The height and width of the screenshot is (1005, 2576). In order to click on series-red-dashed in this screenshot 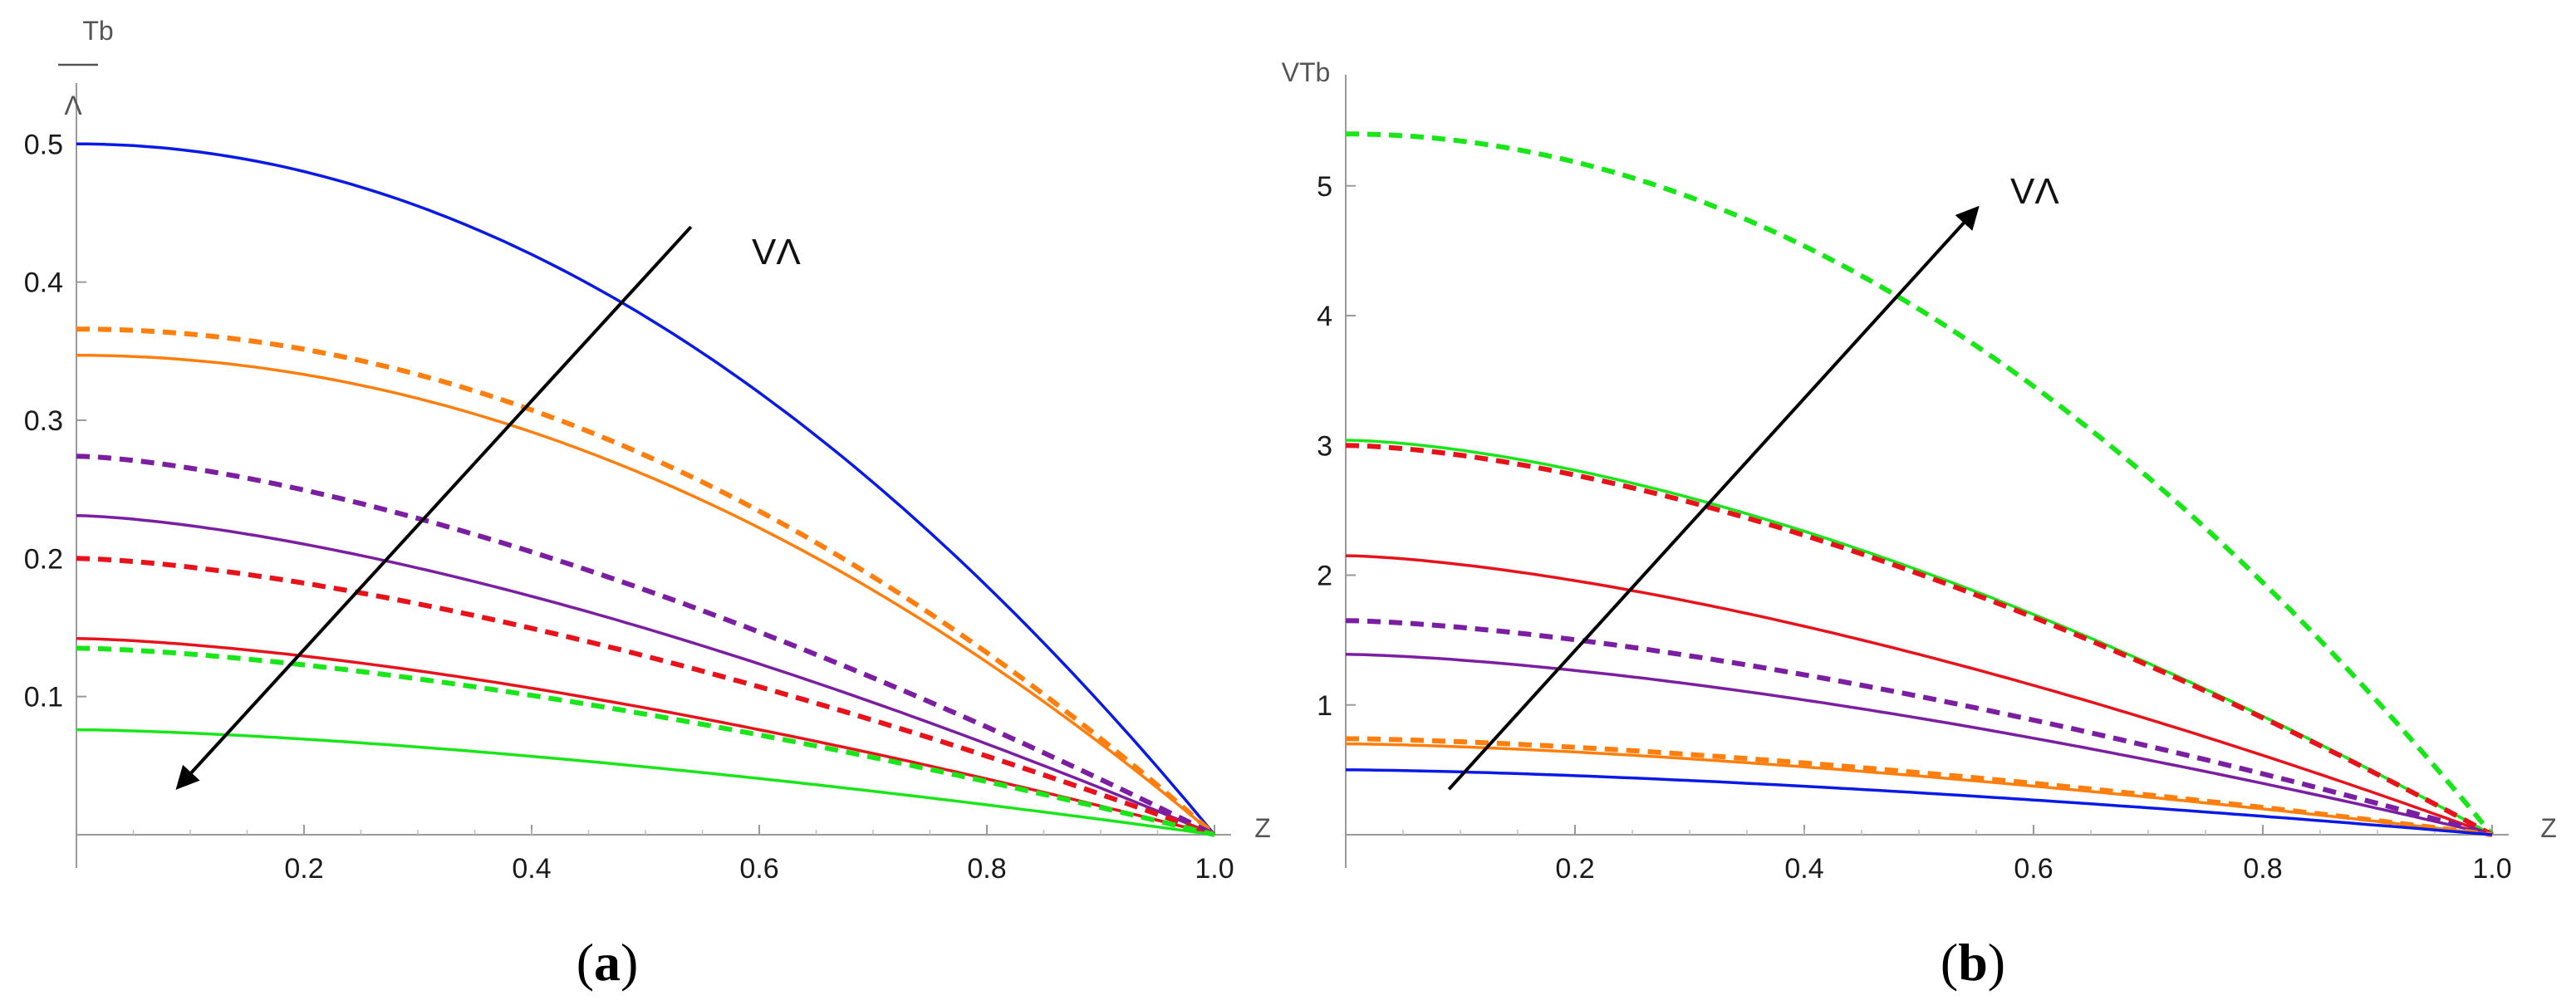, I will do `click(646, 697)`.